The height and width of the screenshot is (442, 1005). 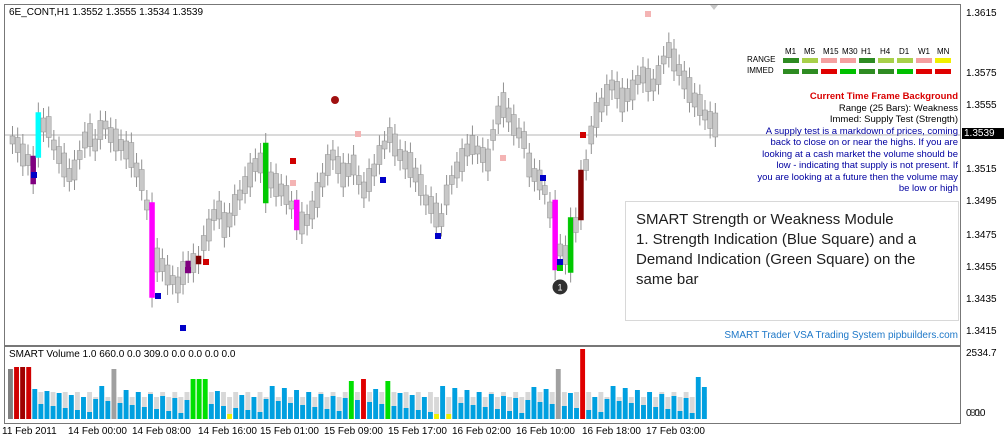 I want to click on timeframe-row-label: IMMED, so click(x=760, y=70).